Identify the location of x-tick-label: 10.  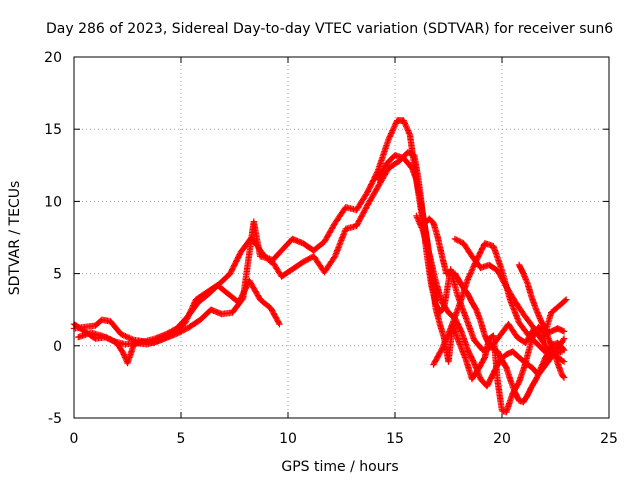
(288, 439).